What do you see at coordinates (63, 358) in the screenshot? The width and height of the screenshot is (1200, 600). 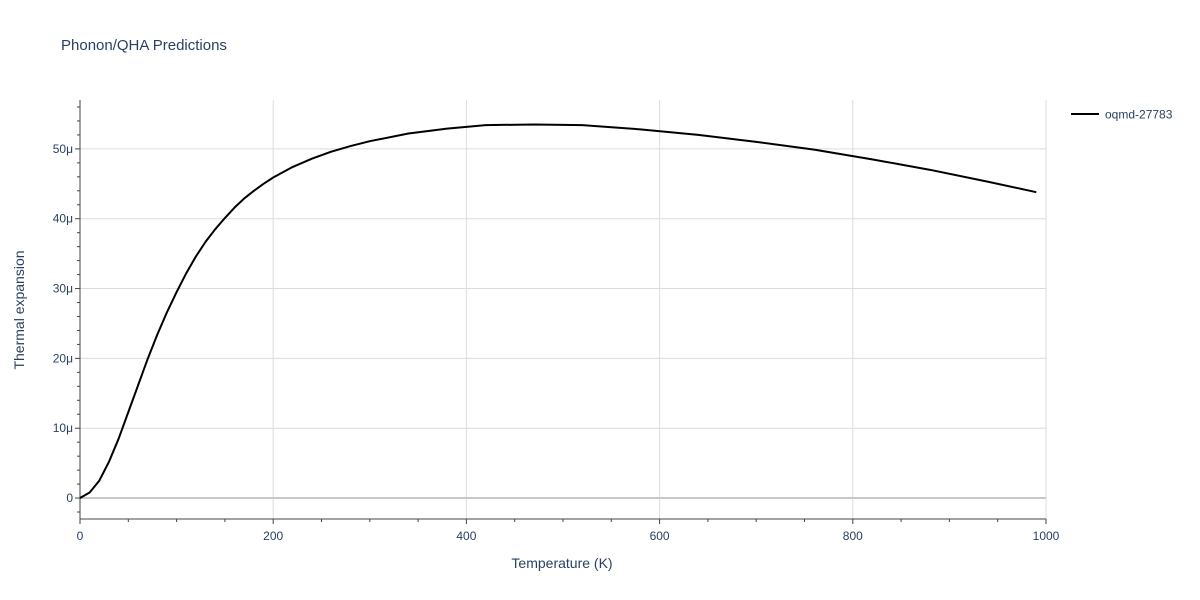 I see `y-tick-label: 20μ` at bounding box center [63, 358].